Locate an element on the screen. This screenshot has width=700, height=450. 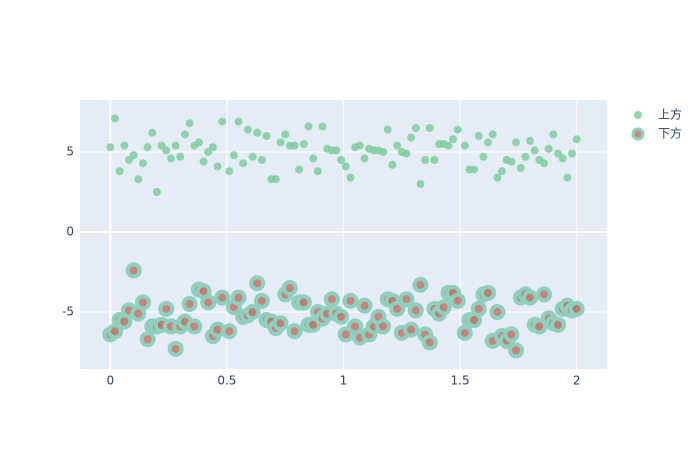
x-tick-label: 2 is located at coordinates (577, 381).